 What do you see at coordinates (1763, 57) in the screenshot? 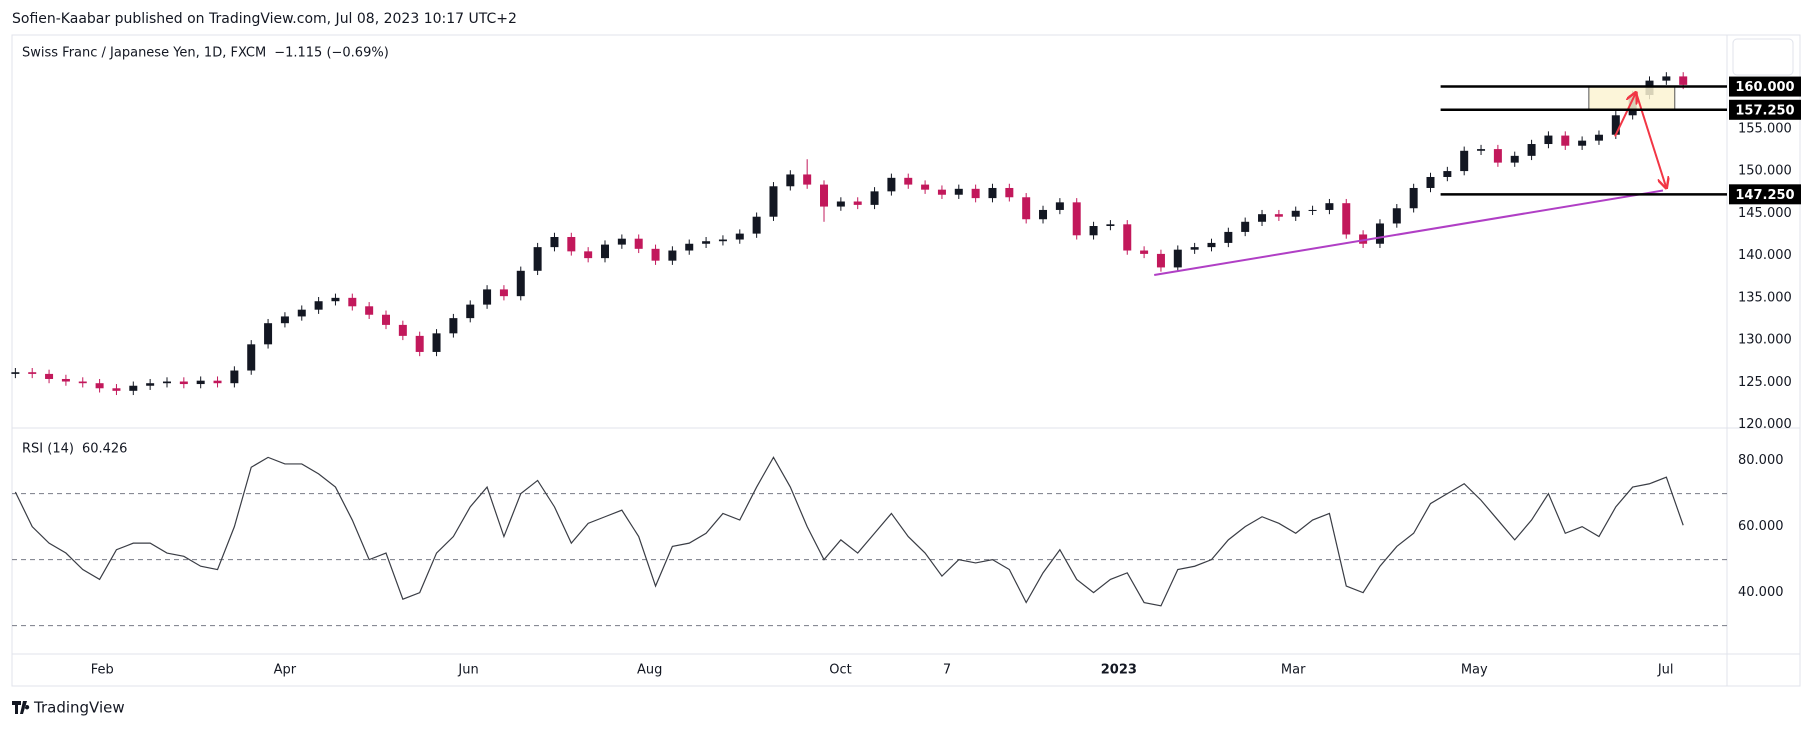
I see `toolbar-button` at bounding box center [1763, 57].